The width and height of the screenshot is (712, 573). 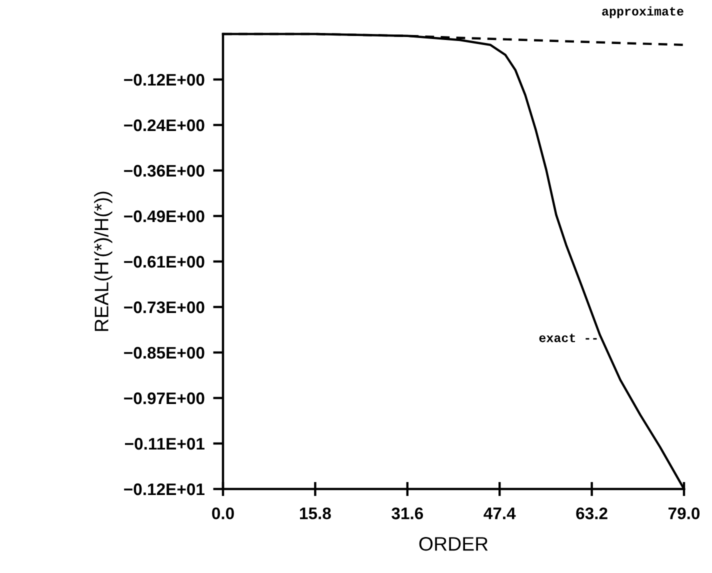 What do you see at coordinates (164, 80) in the screenshot?
I see `y-tick-label: −0.12E+00` at bounding box center [164, 80].